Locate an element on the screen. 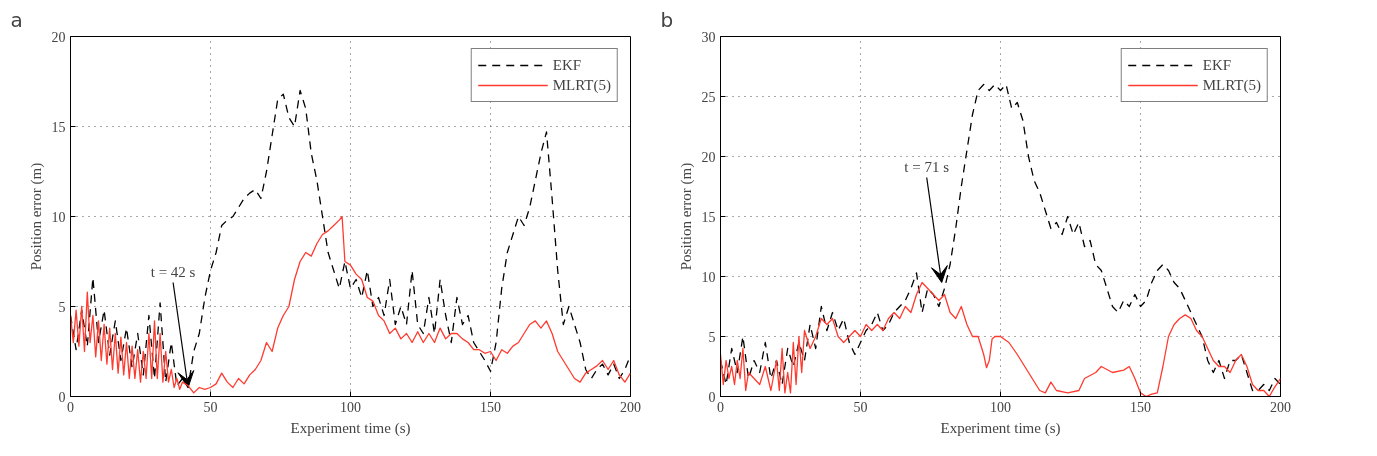  chart-title: b is located at coordinates (667, 19).